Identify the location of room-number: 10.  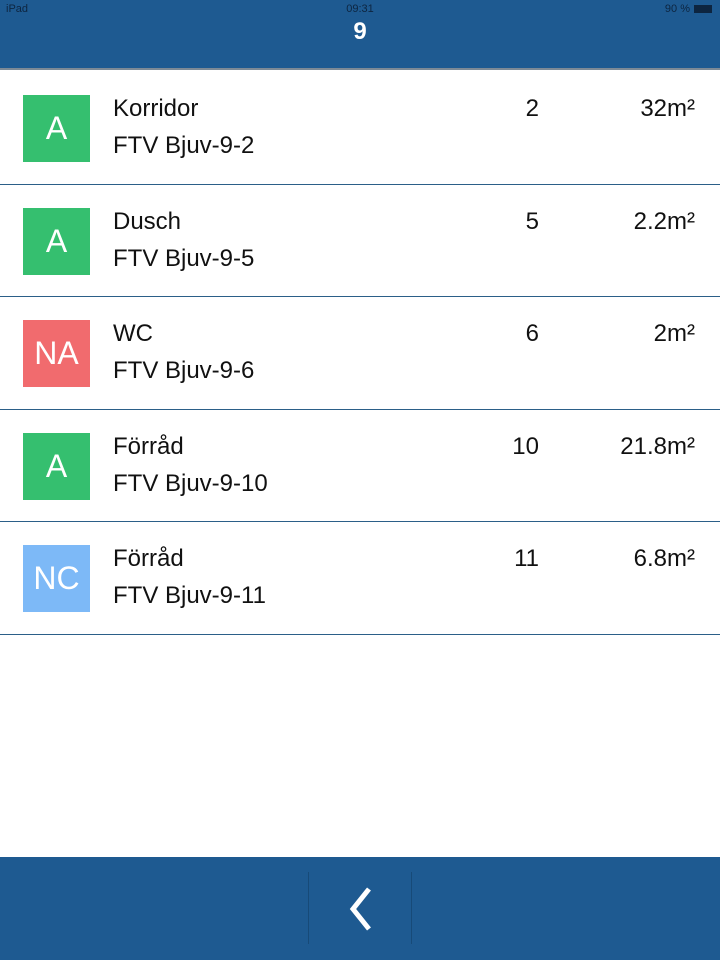
(525, 446).